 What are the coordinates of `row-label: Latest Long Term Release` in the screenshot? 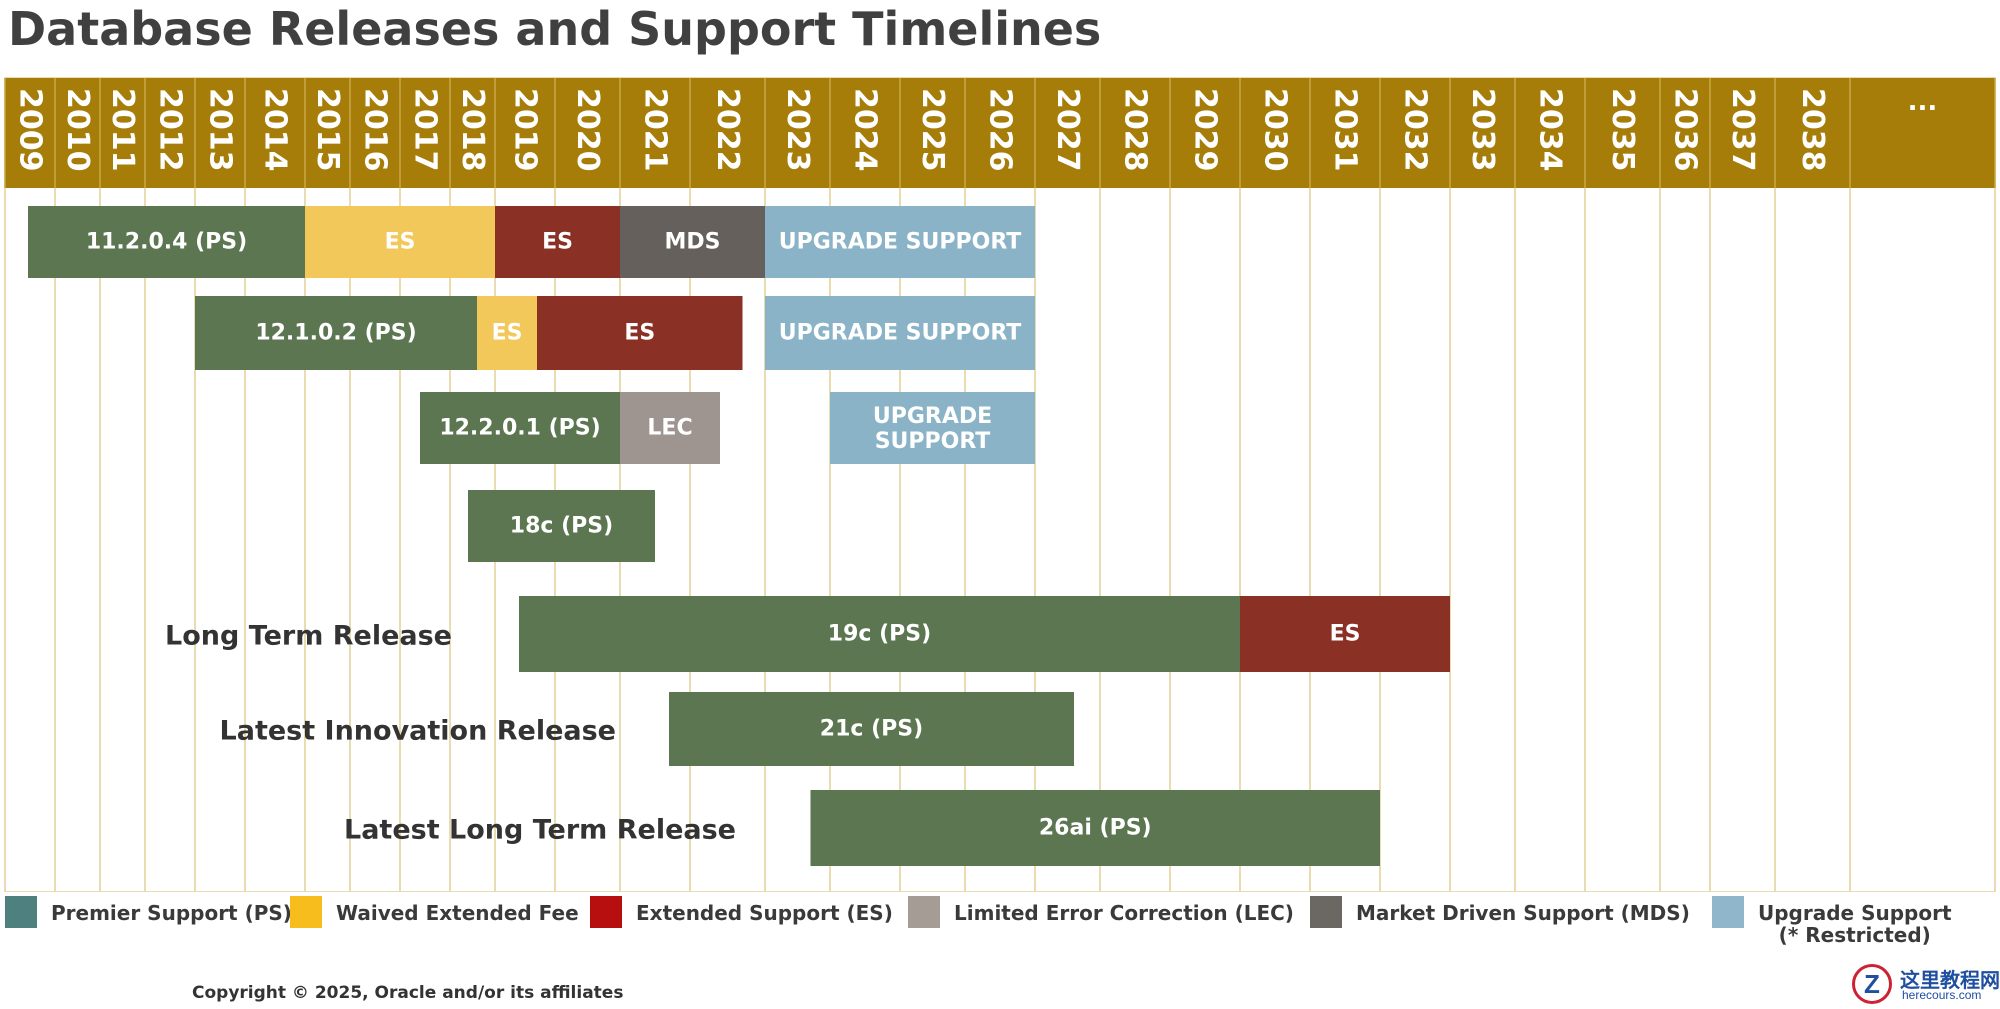 It's located at (540, 830).